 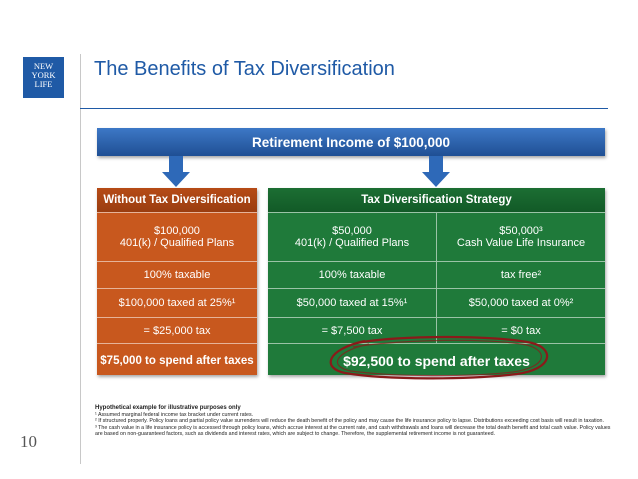 I want to click on spendable-income: $75,000 to spend after taxes, so click(x=177, y=360).